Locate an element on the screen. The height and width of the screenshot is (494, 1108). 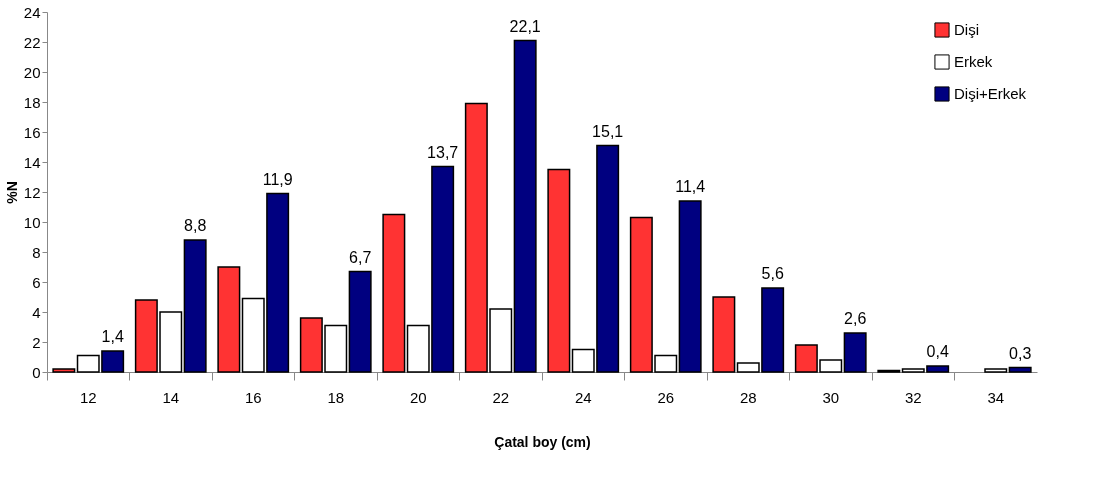
data-label: 22,1 is located at coordinates (525, 26).